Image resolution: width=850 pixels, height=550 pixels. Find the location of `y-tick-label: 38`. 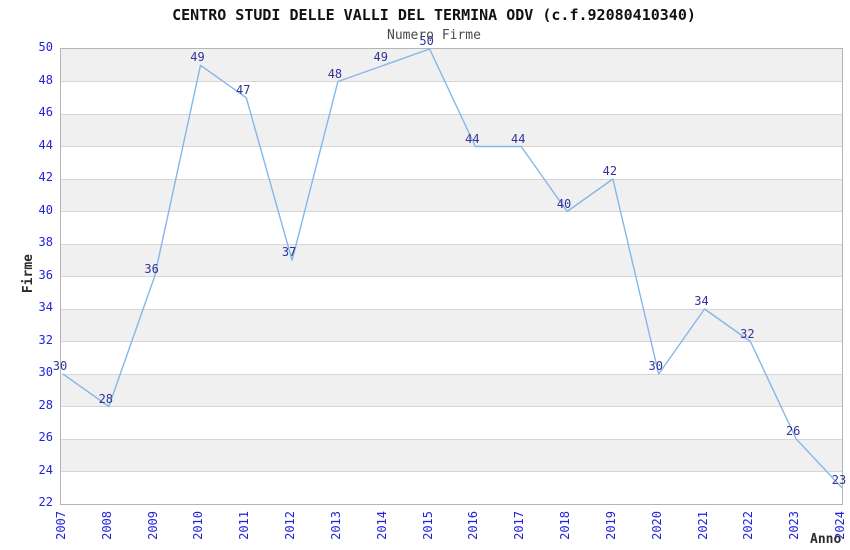

y-tick-label: 38 is located at coordinates (45, 242).